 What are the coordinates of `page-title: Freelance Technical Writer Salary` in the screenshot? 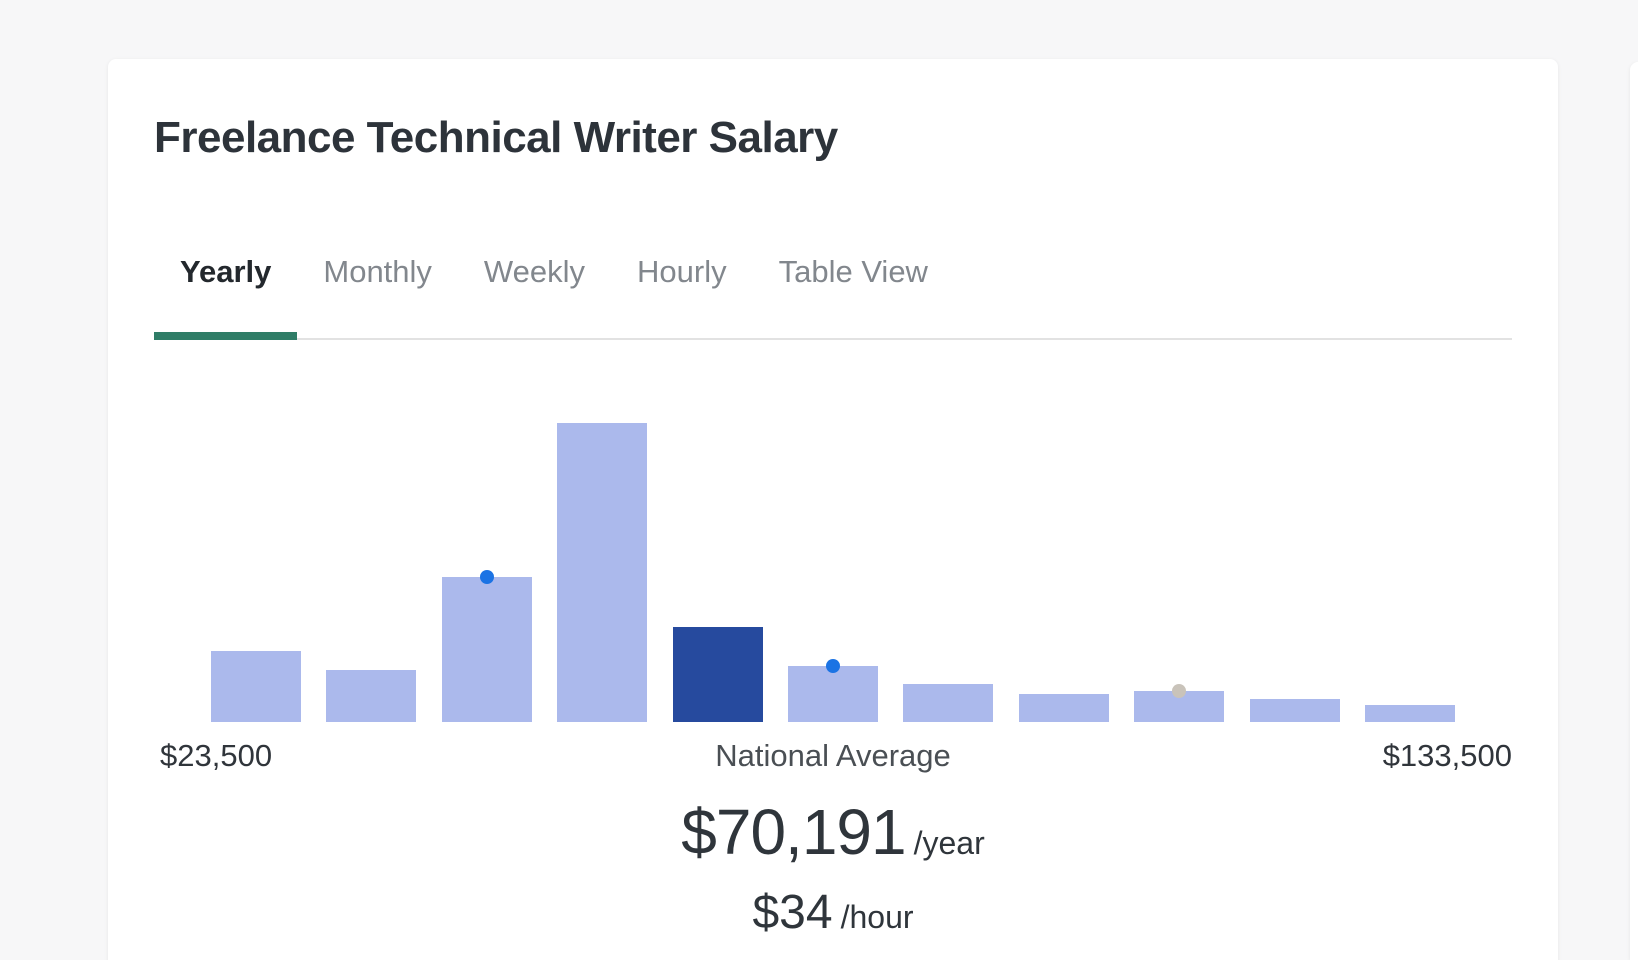 It's located at (496, 137).